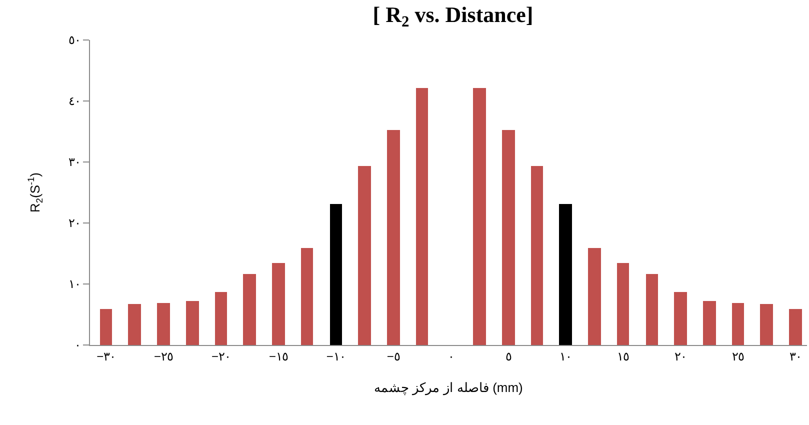 Image resolution: width=809 pixels, height=425 pixels. Describe the element at coordinates (74, 40) in the screenshot. I see `y-tick-label: ٥٠` at that location.